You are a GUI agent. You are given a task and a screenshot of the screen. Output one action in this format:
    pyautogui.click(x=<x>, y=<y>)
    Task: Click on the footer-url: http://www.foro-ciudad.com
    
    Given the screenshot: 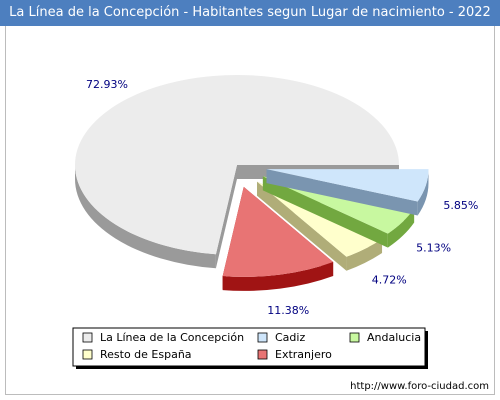 What is the action you would take?
    pyautogui.click(x=419, y=386)
    